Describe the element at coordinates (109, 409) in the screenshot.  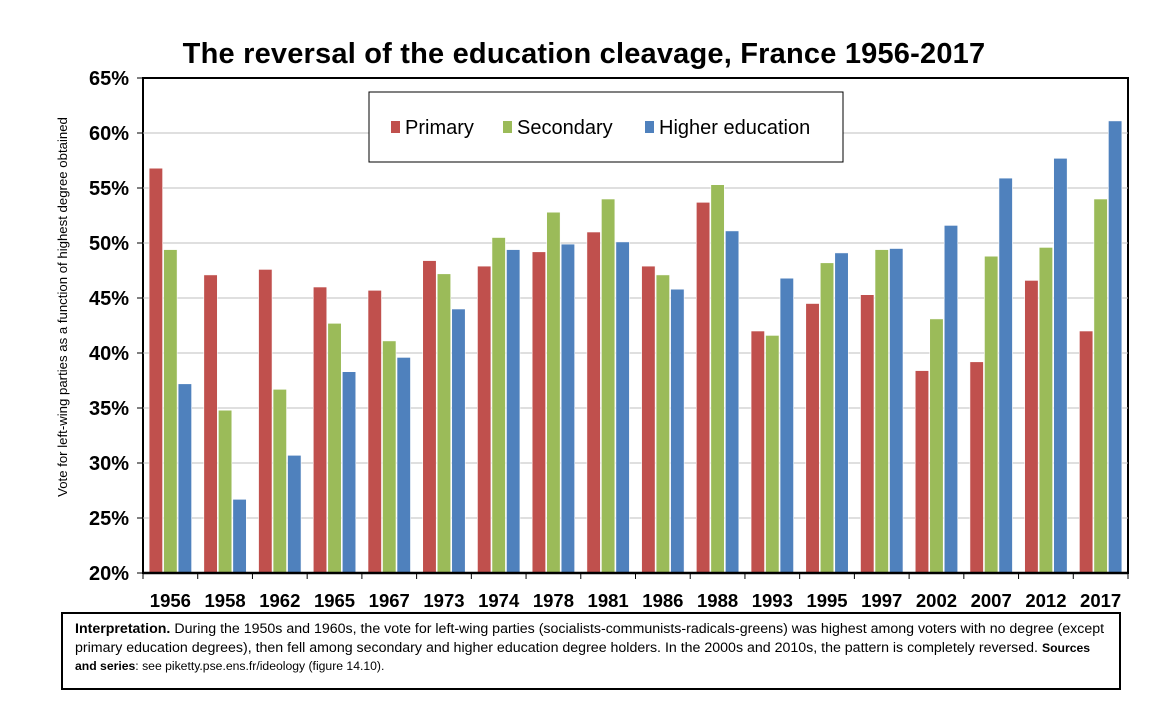
I see `y-tick-label: 35%` at that location.